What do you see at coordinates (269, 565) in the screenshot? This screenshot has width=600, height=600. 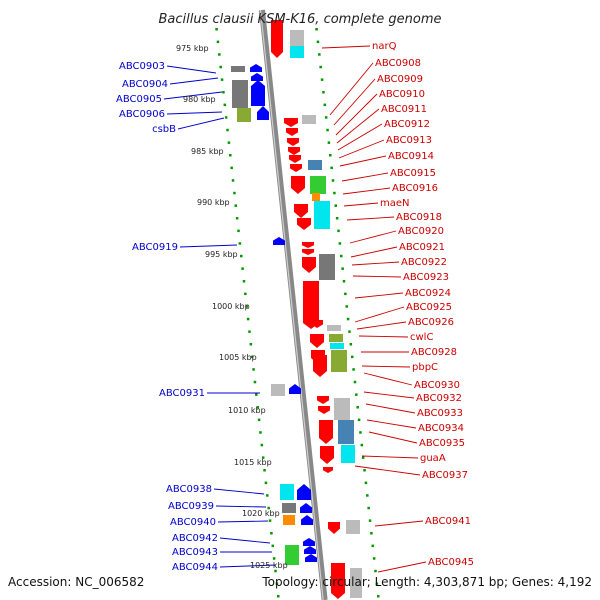 I see `scale-label: 1025 kbp` at bounding box center [269, 565].